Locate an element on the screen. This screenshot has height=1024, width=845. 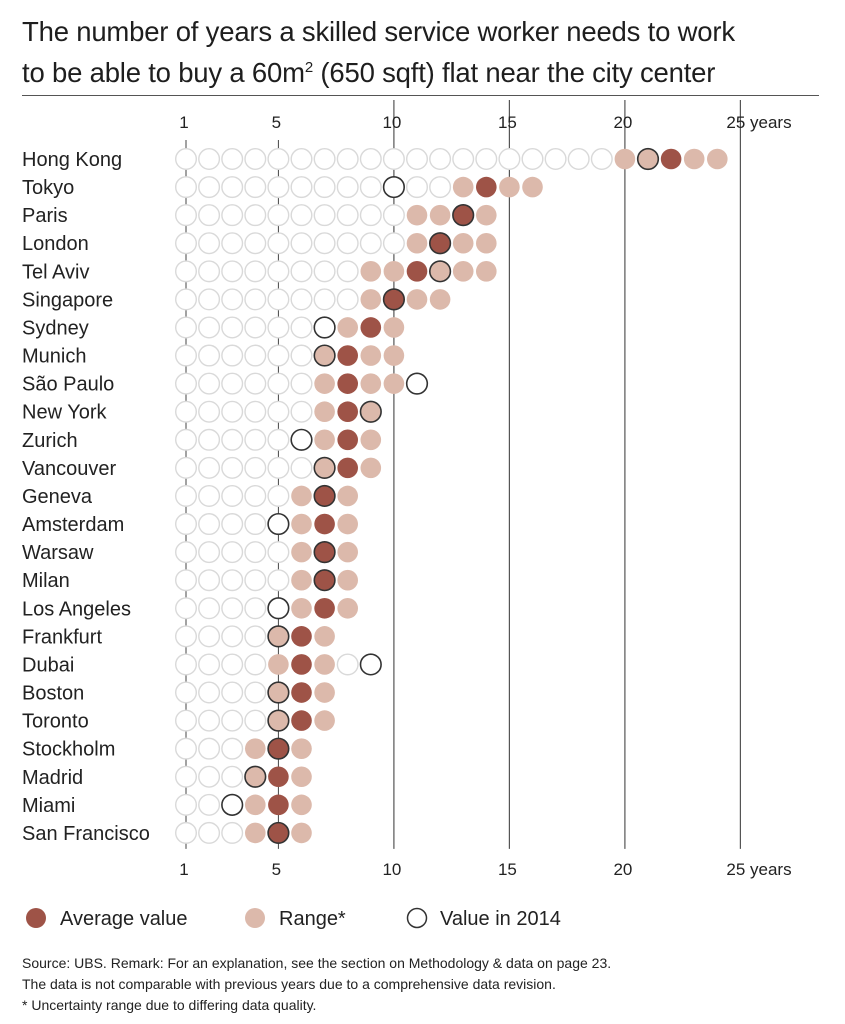
x-tick-label-top: 10 is located at coordinates (391, 122).